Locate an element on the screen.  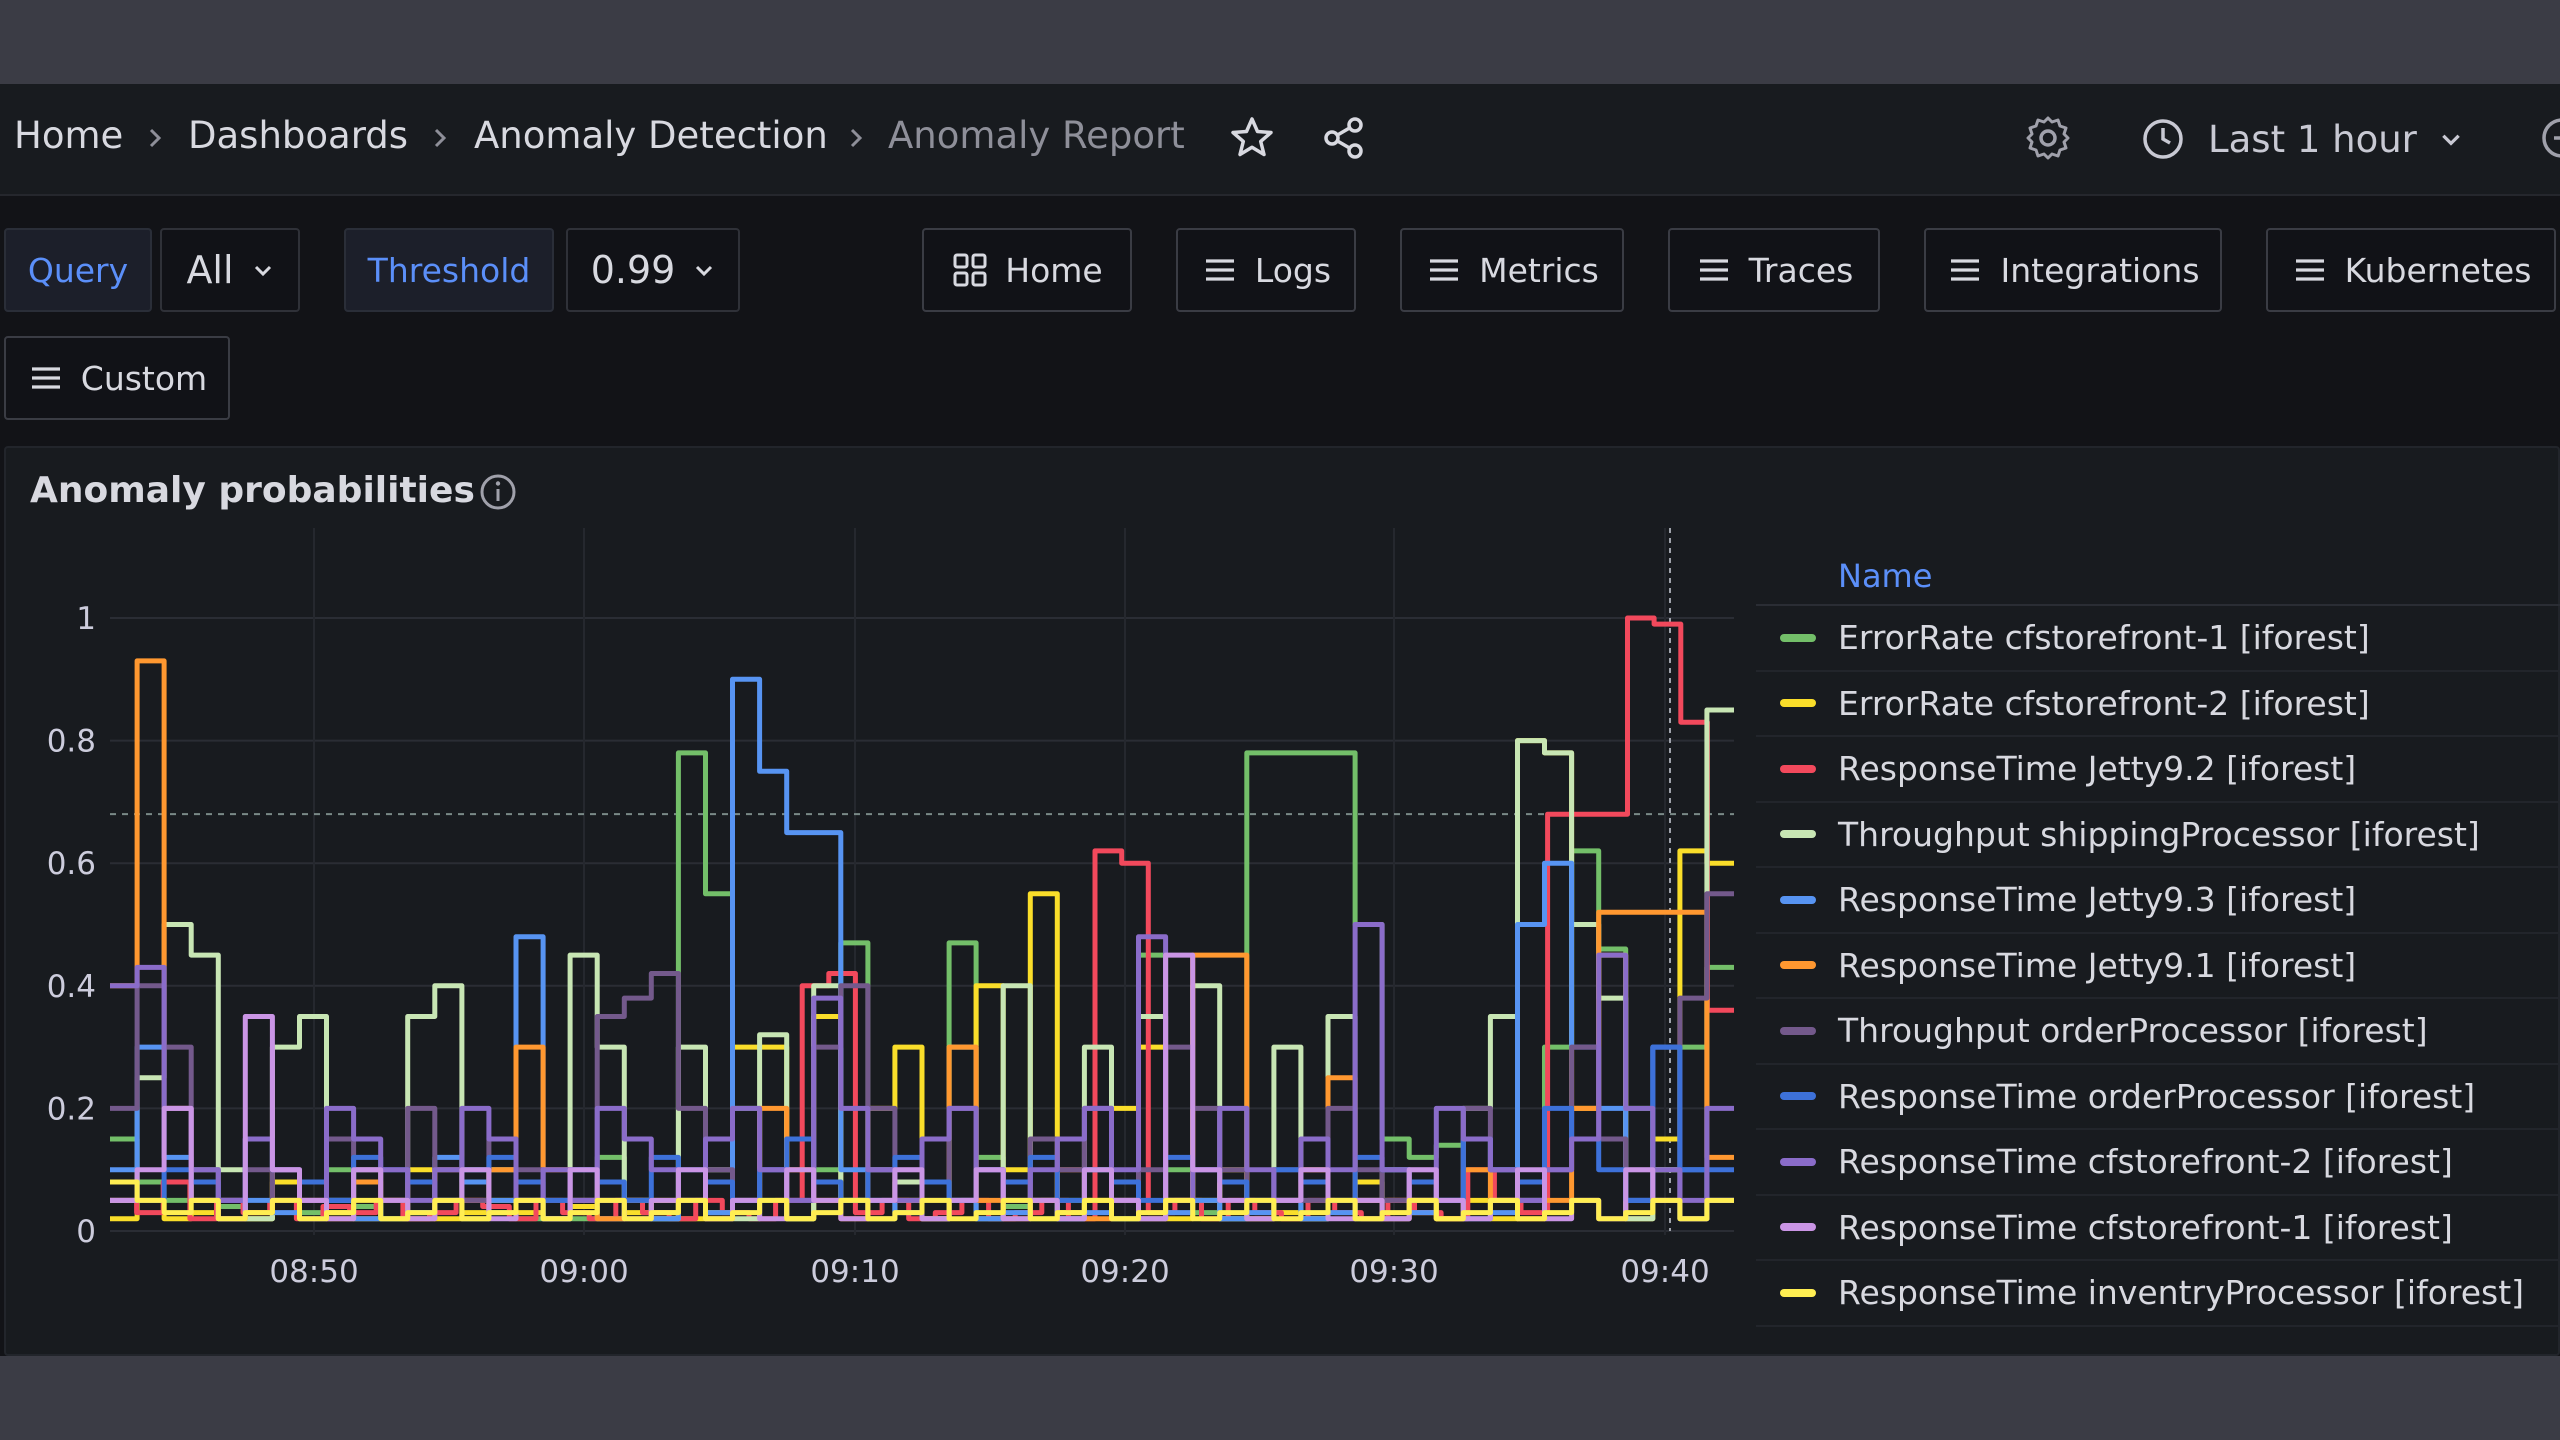
y-tick-label: 1 is located at coordinates (86, 619).